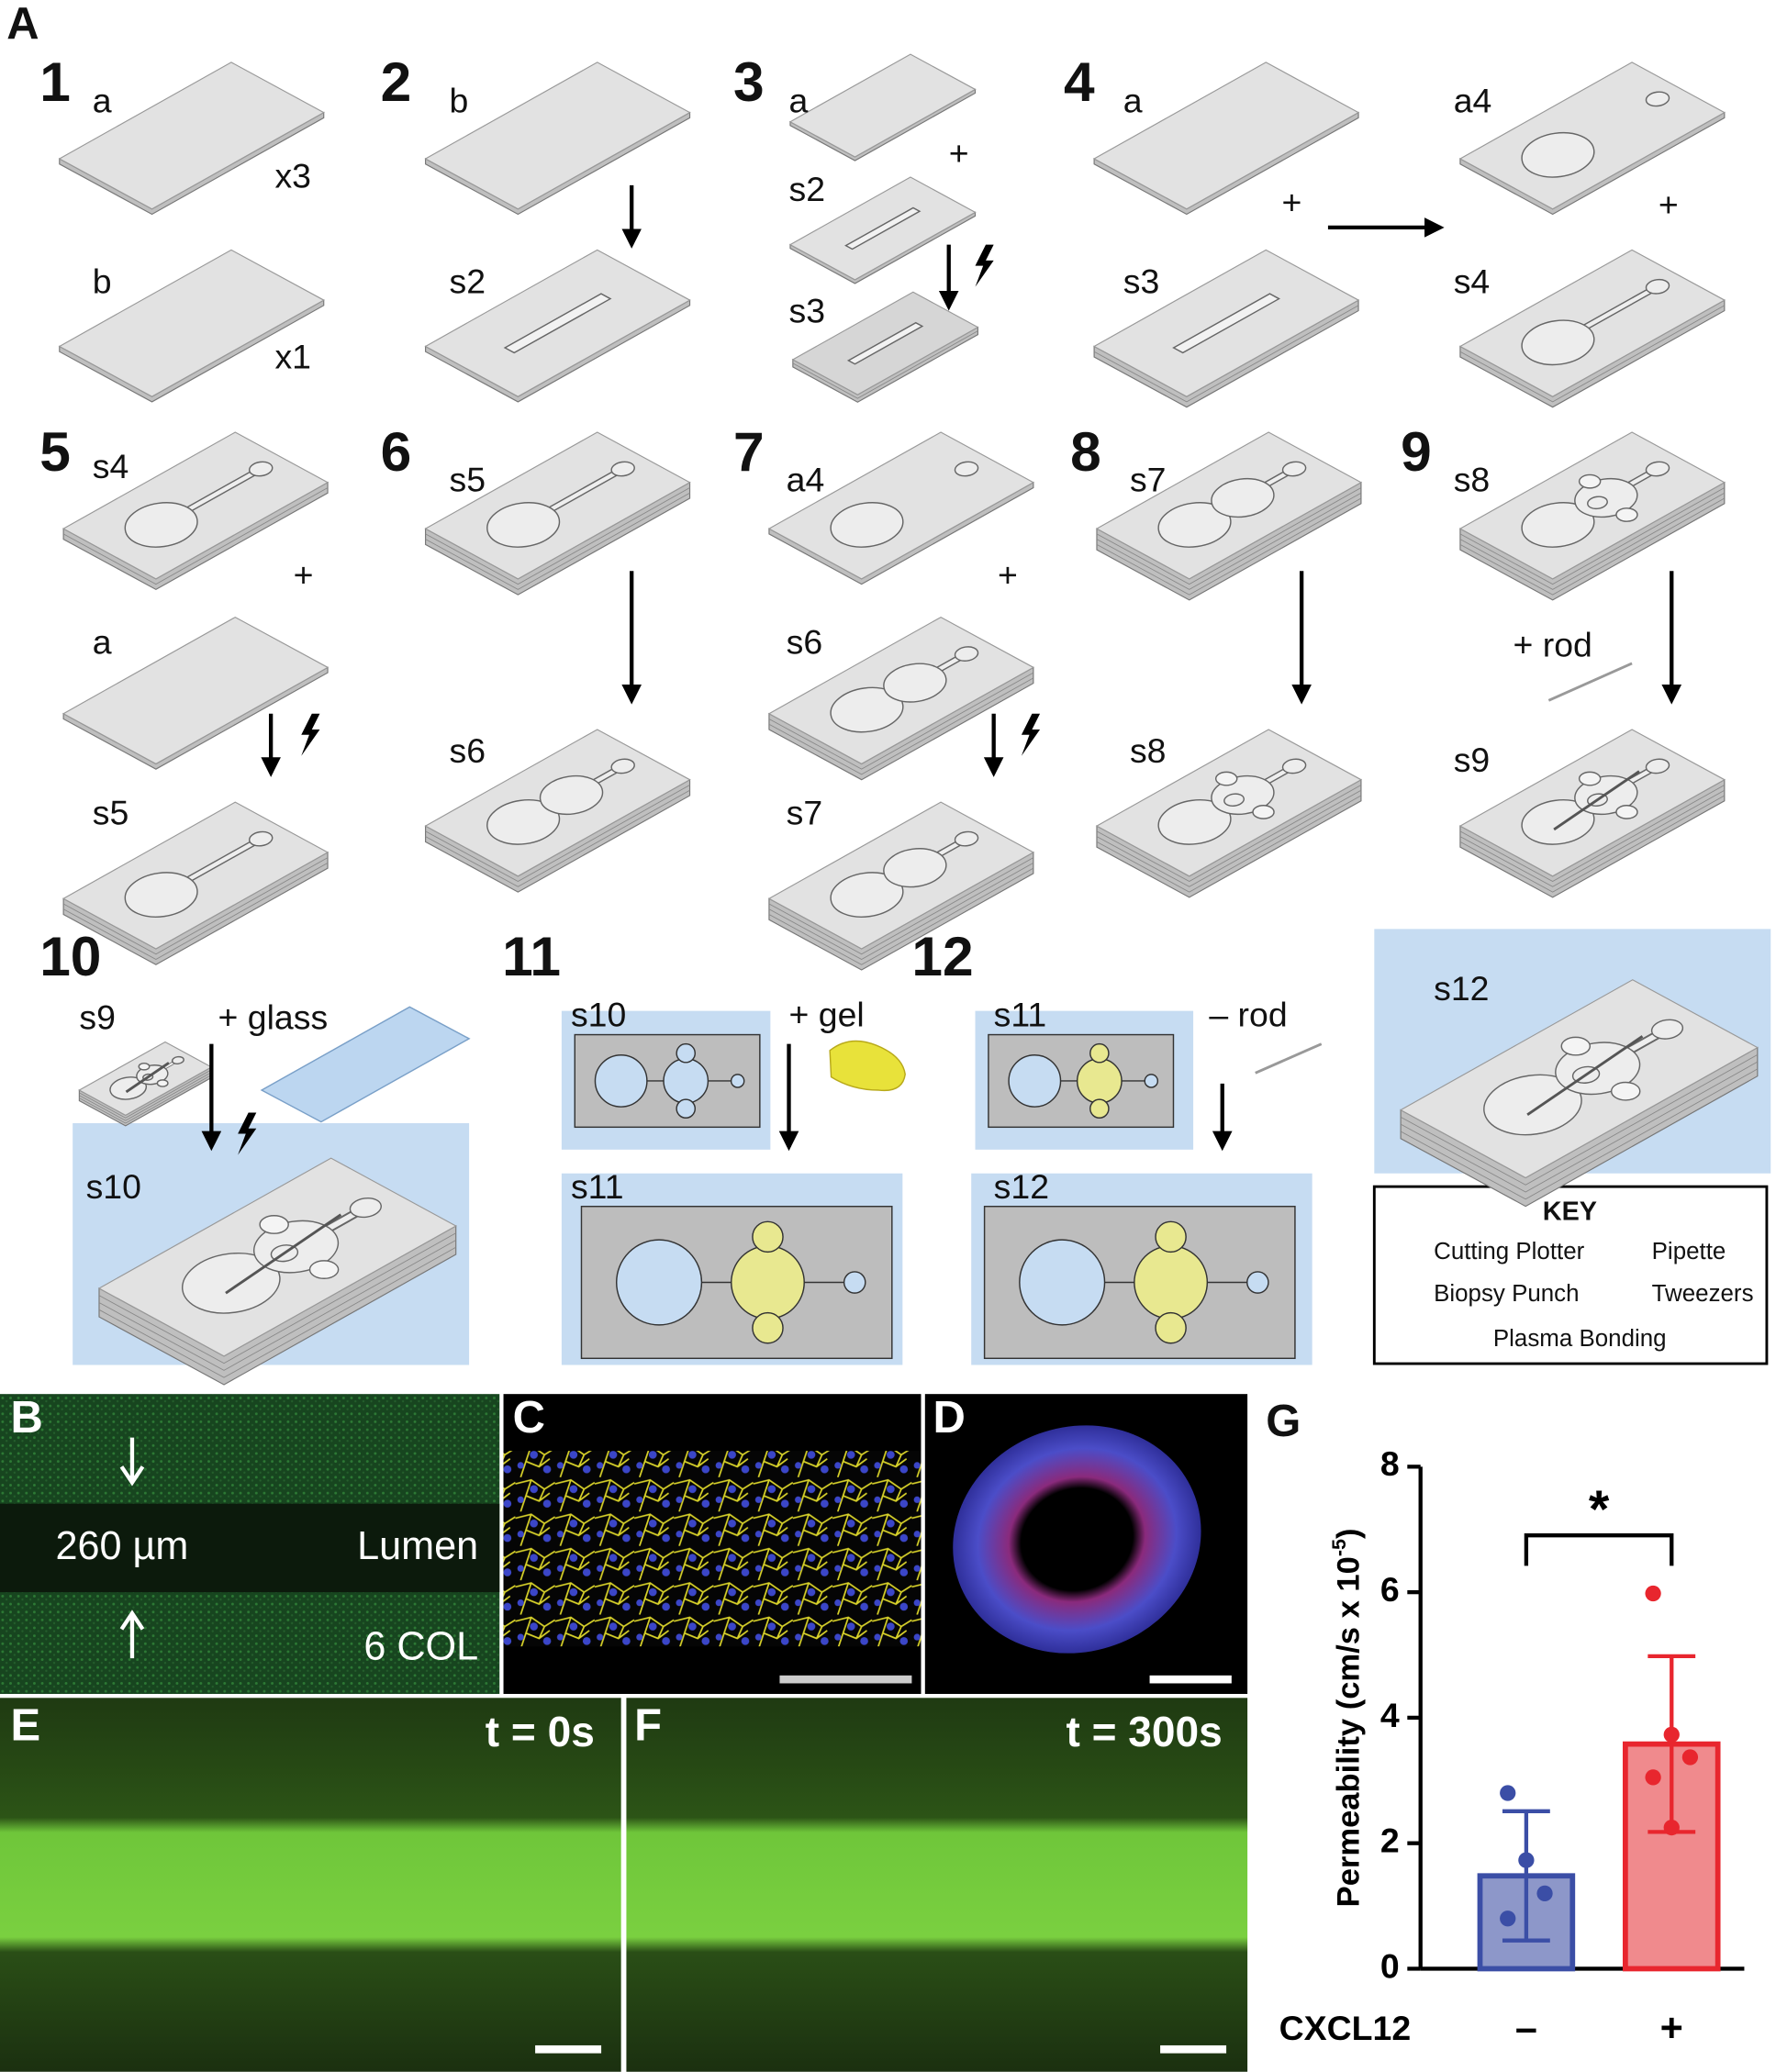  Describe the element at coordinates (420, 1646) in the screenshot. I see `label: 6 COL` at that location.